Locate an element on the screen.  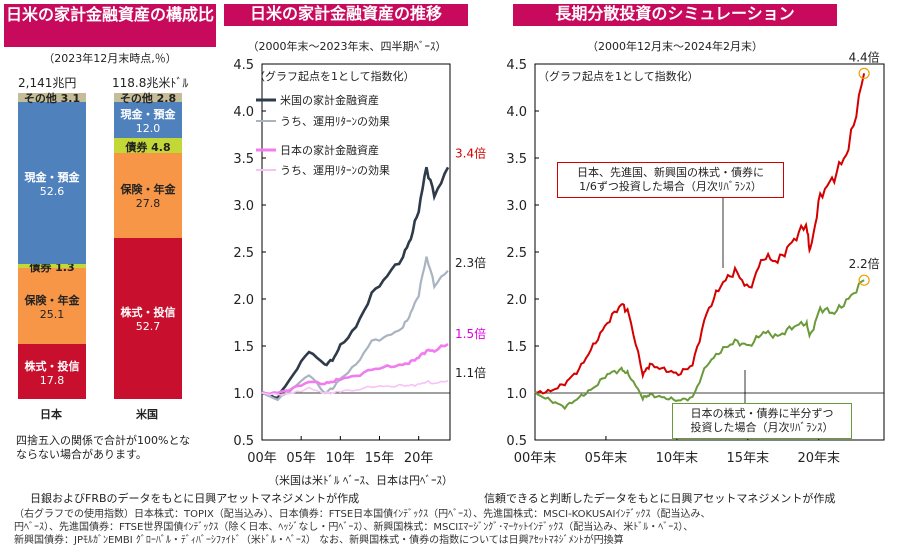
chart3-xlabel-0: 00年末 is located at coordinates (535, 458).